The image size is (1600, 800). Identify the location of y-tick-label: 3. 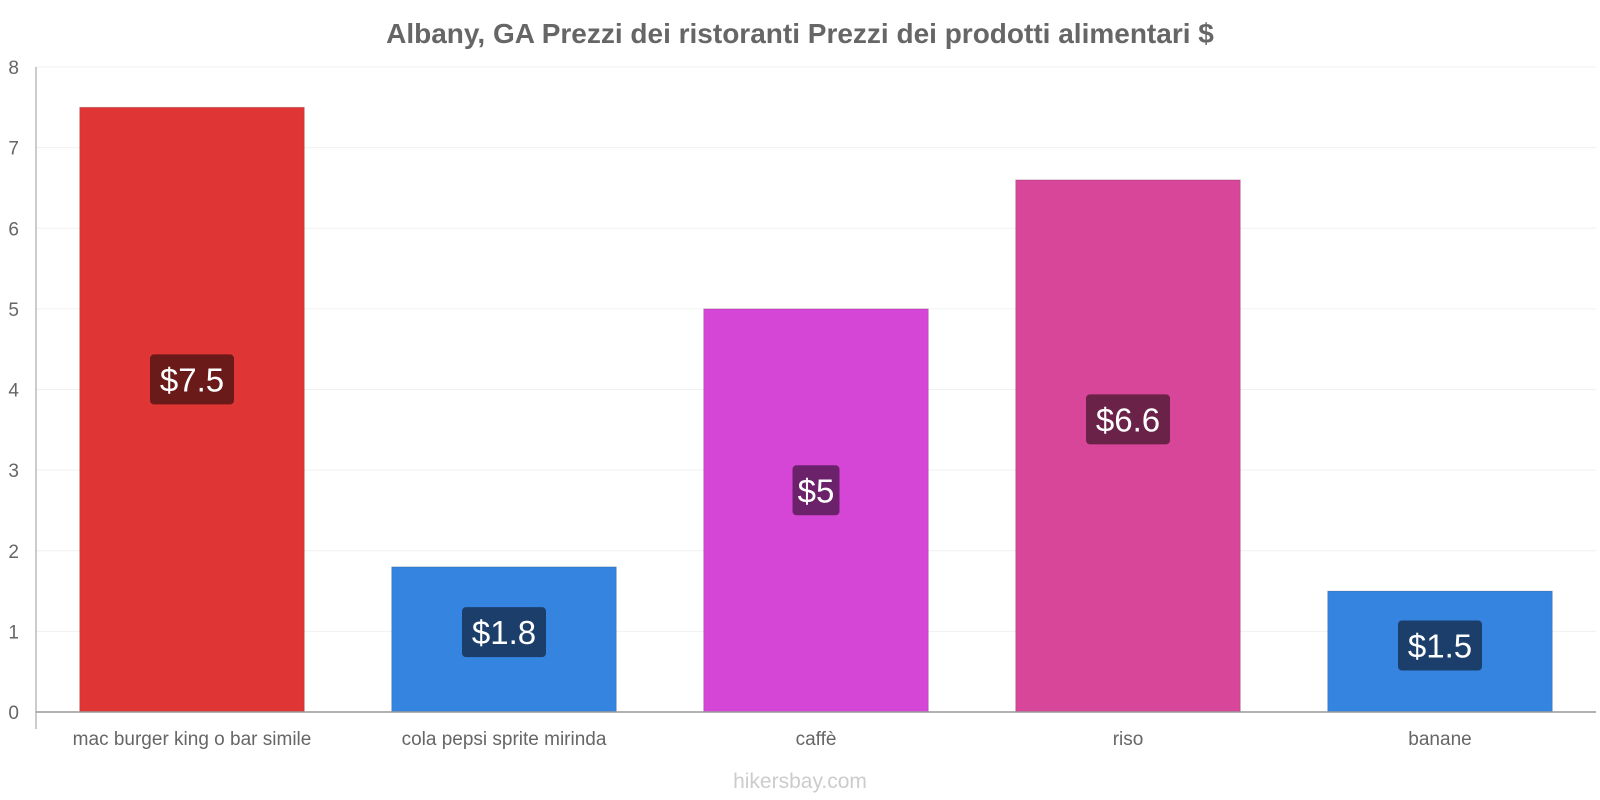
(13, 471).